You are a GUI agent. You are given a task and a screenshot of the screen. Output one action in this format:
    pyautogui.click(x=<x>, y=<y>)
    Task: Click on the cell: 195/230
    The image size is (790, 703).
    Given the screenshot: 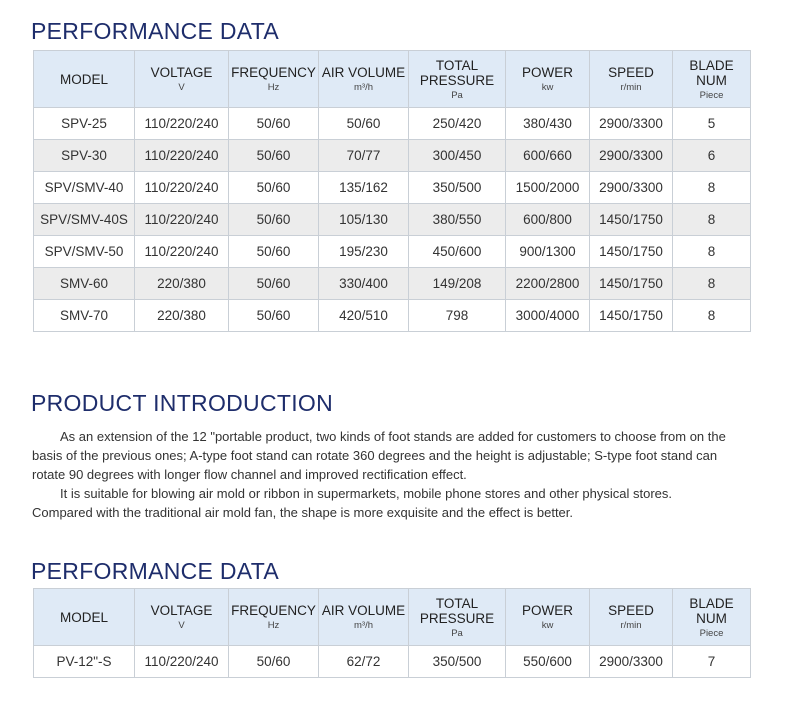 What is the action you would take?
    pyautogui.click(x=363, y=251)
    